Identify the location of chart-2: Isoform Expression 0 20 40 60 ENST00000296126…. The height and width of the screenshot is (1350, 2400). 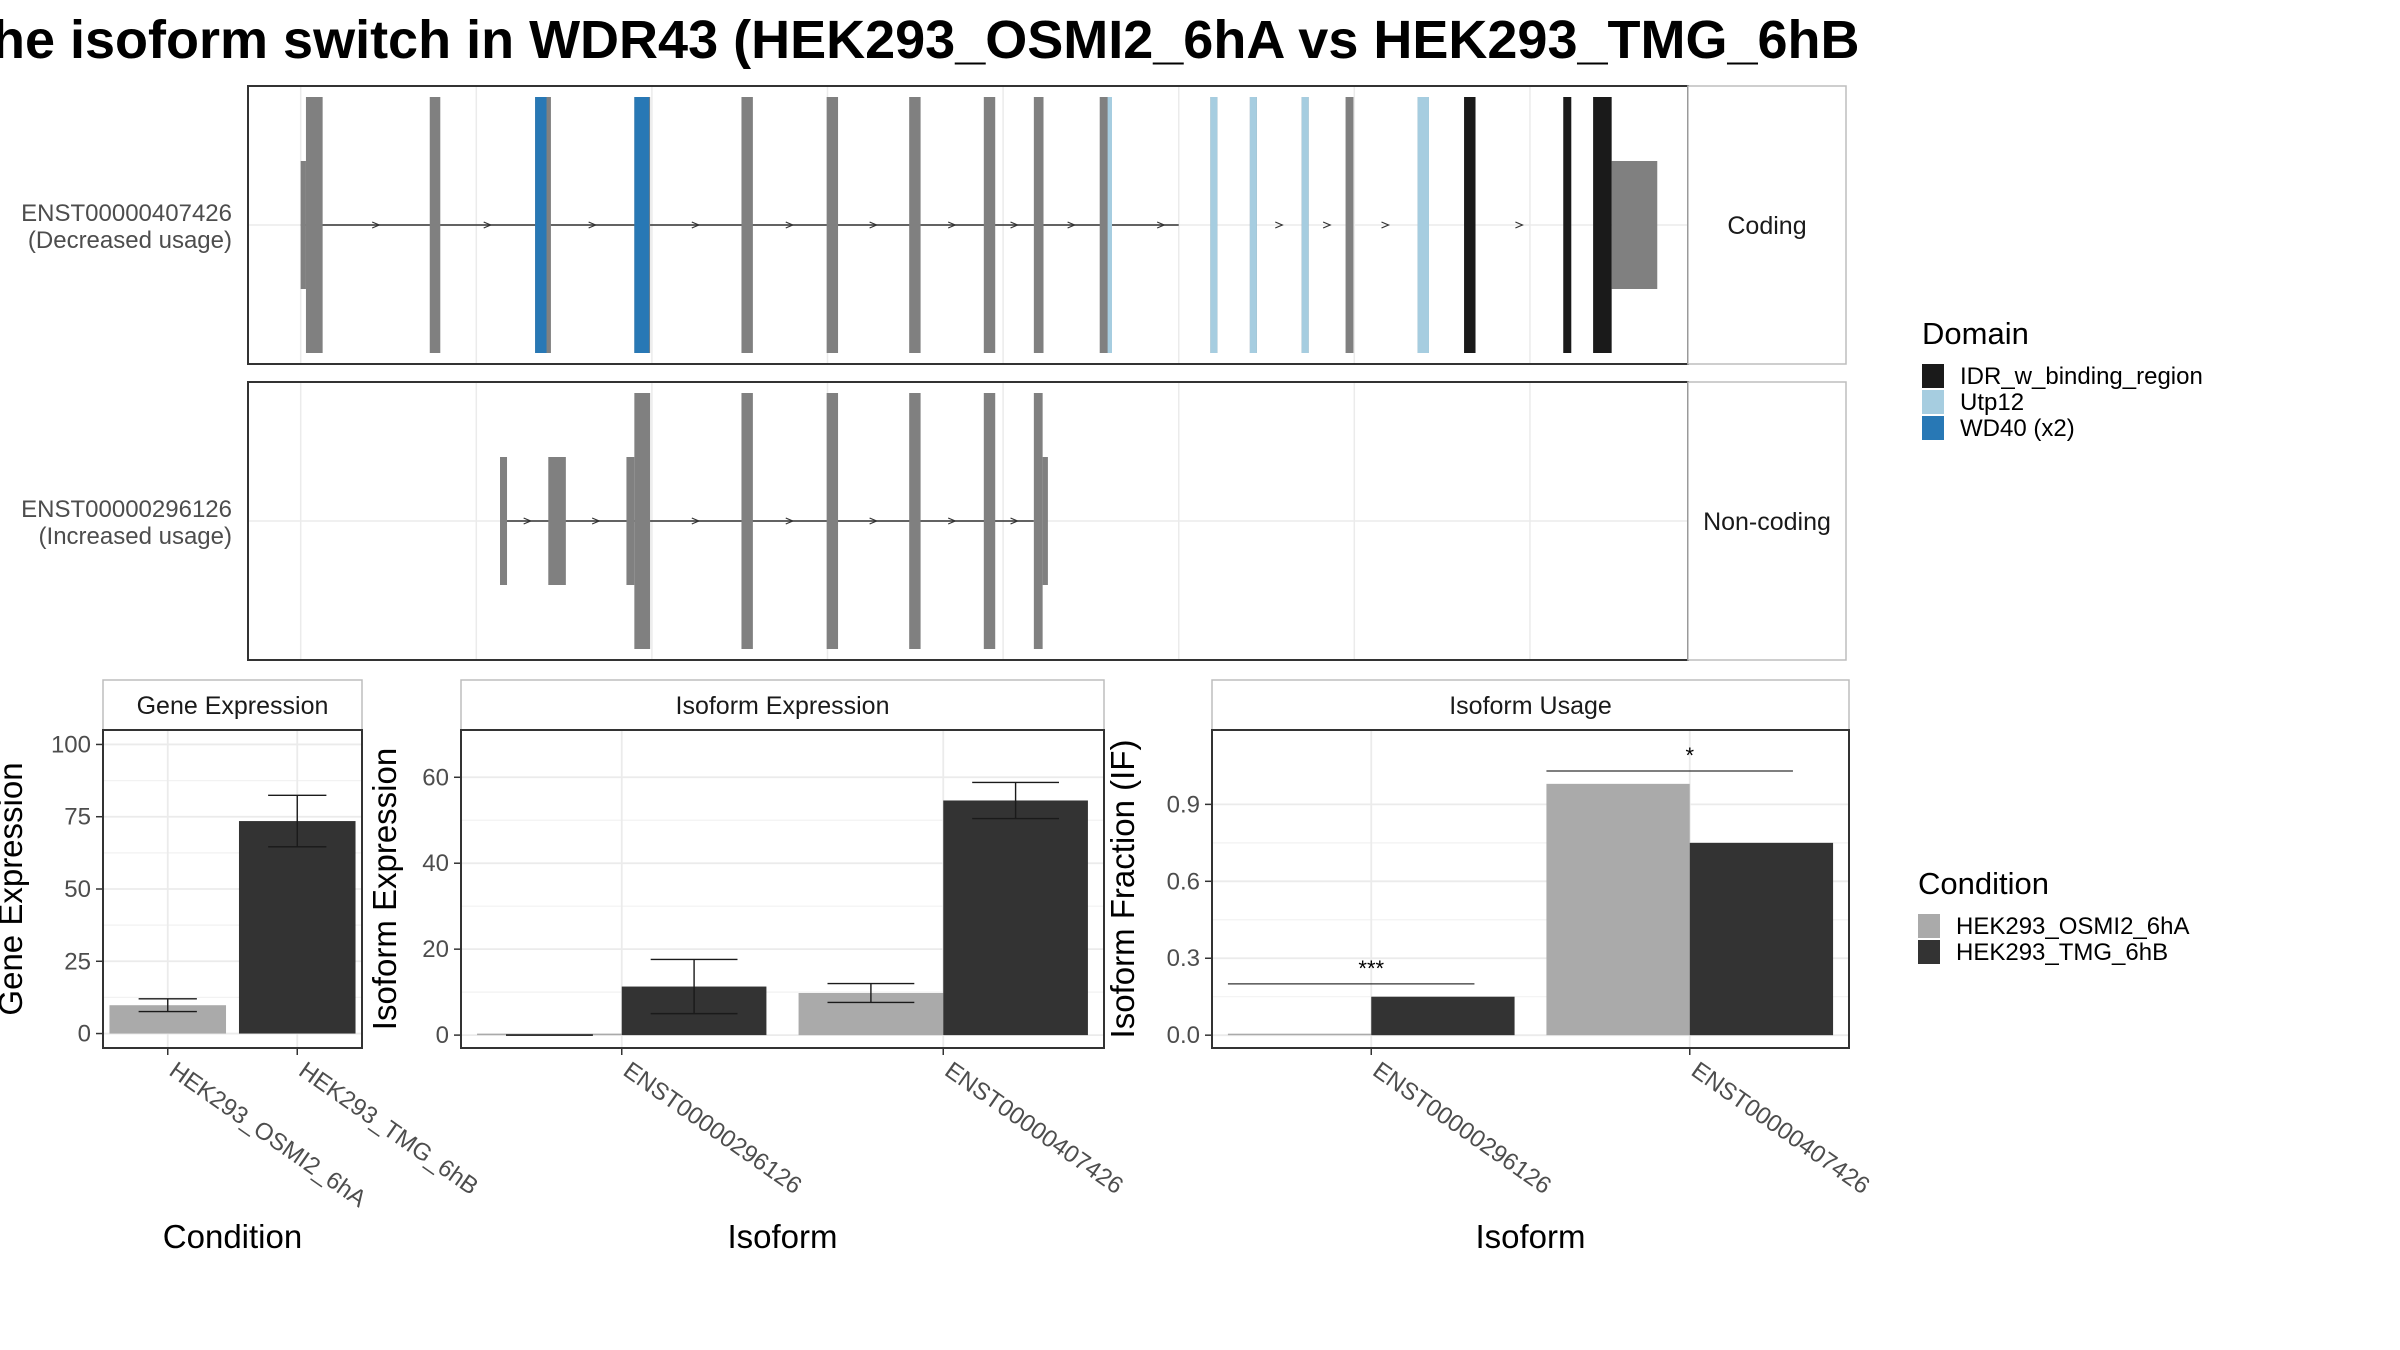
(747, 967).